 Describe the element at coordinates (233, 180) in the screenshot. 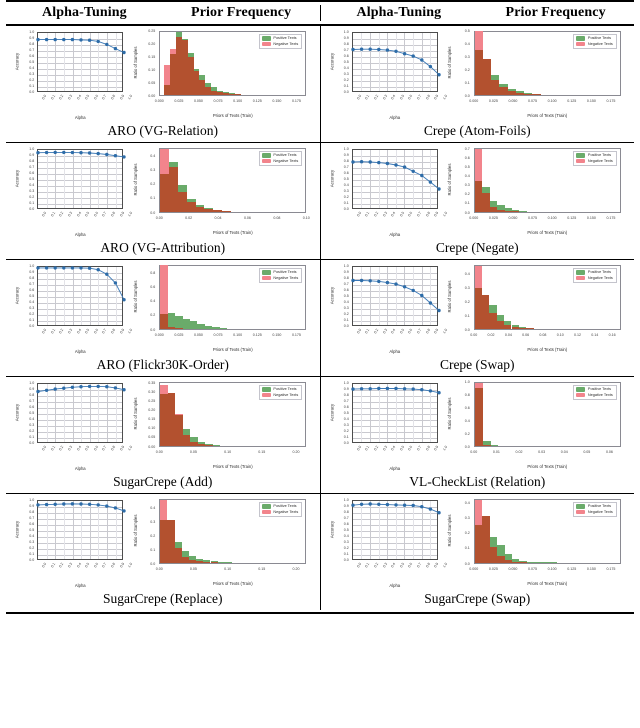

I see `plot-area: Positive Texts Negative Texts` at that location.